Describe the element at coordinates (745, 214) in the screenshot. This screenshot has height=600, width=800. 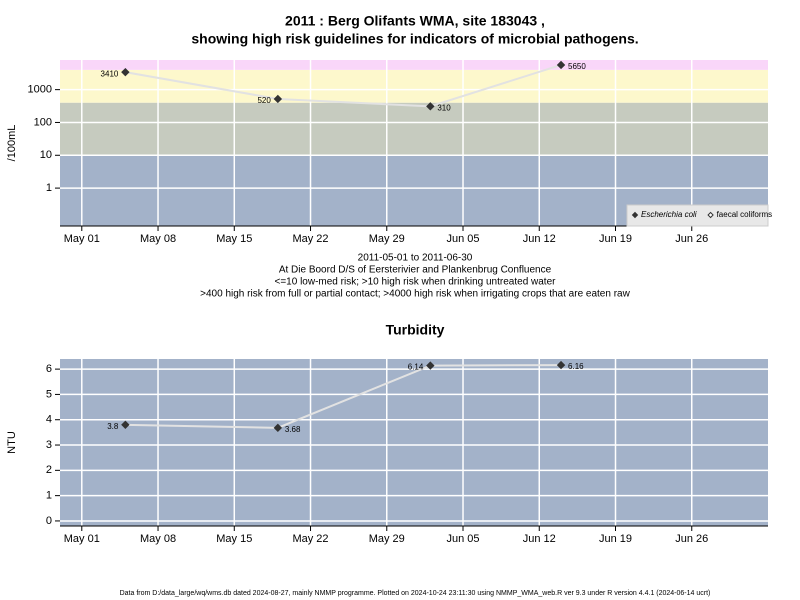
I see `legend-label: faecal coliforms` at that location.